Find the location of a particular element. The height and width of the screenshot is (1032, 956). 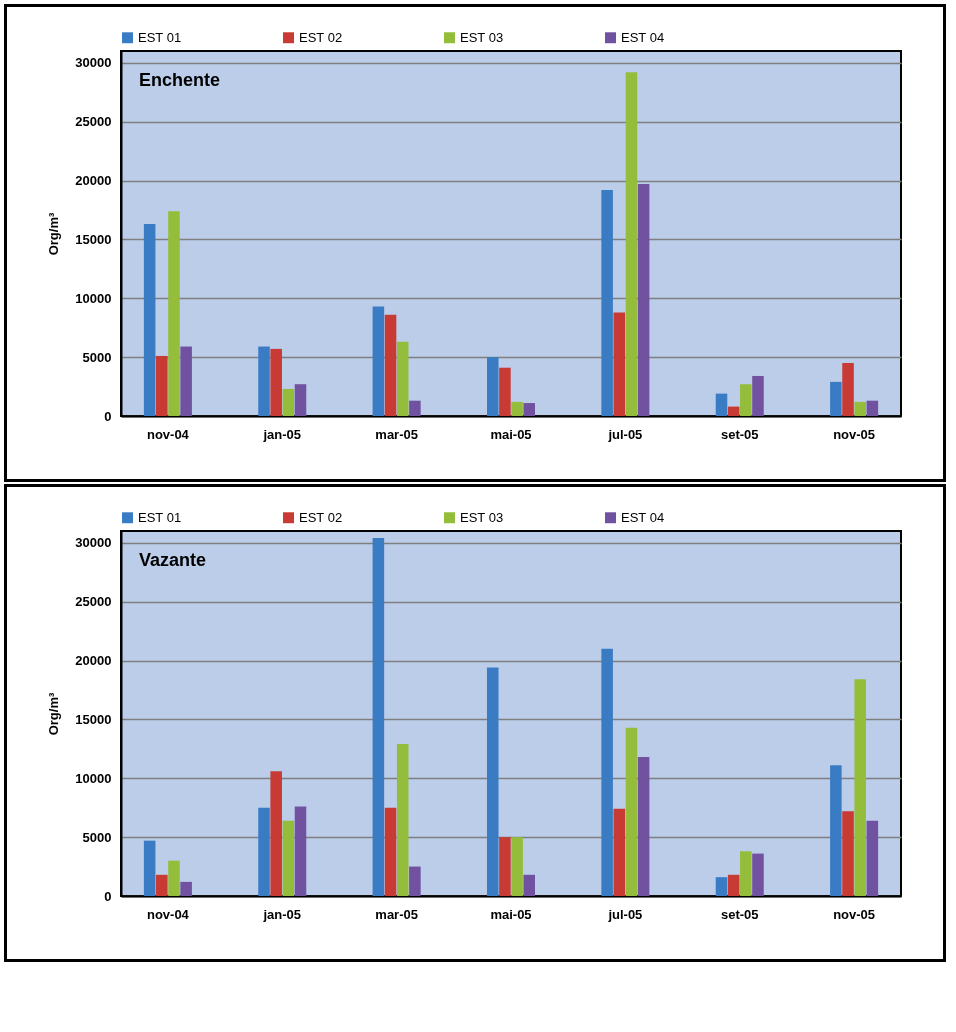

text: Vazante is located at coordinates (173, 560).